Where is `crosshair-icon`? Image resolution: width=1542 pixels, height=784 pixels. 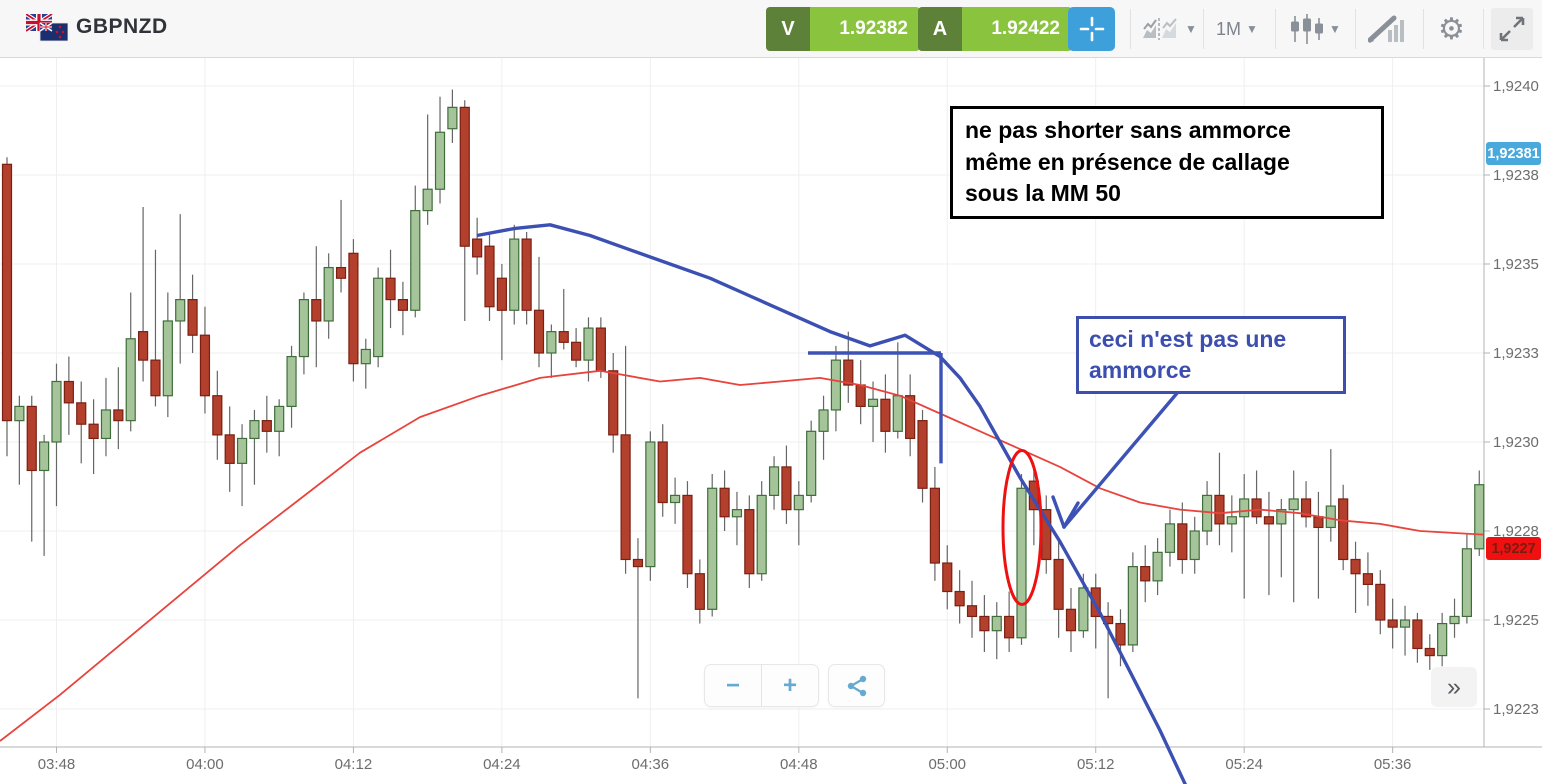
crosshair-icon is located at coordinates (1091, 29).